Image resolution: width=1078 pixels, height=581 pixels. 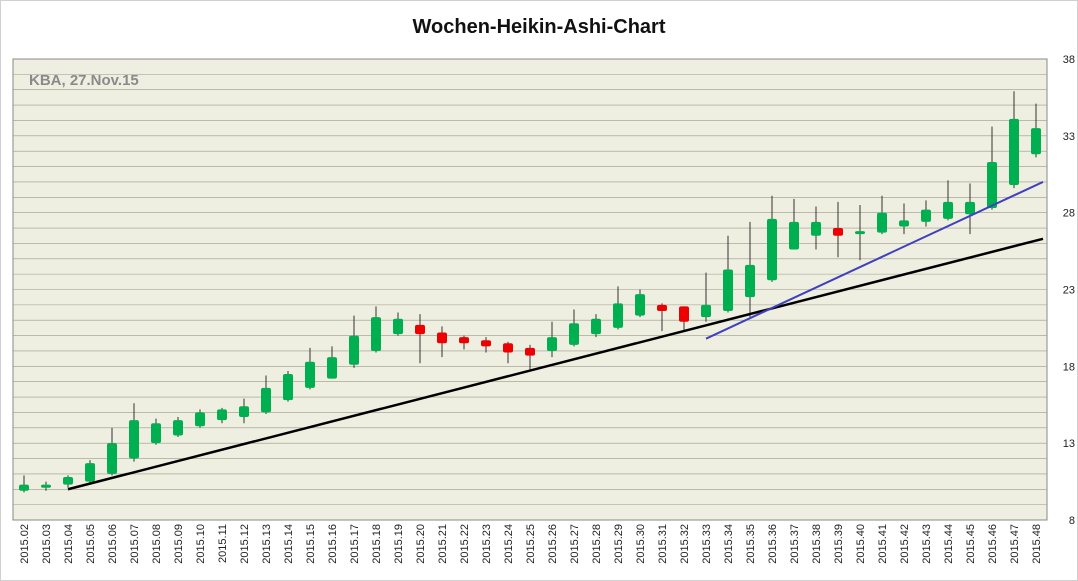 I want to click on x-tick-label: 2015.43, so click(x=927, y=544).